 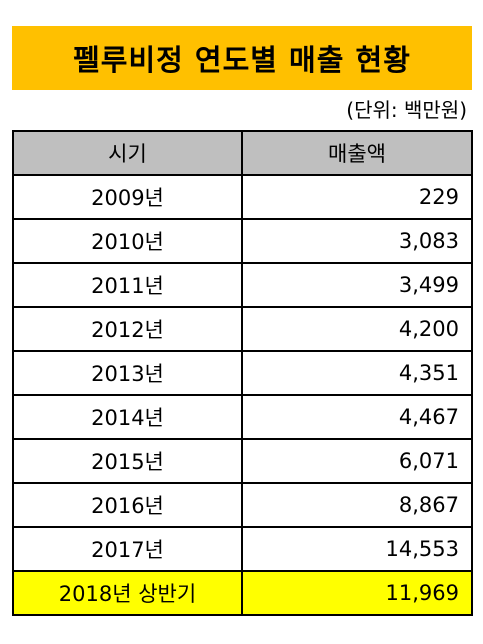 I want to click on period-cell: 2010년, so click(x=127, y=241).